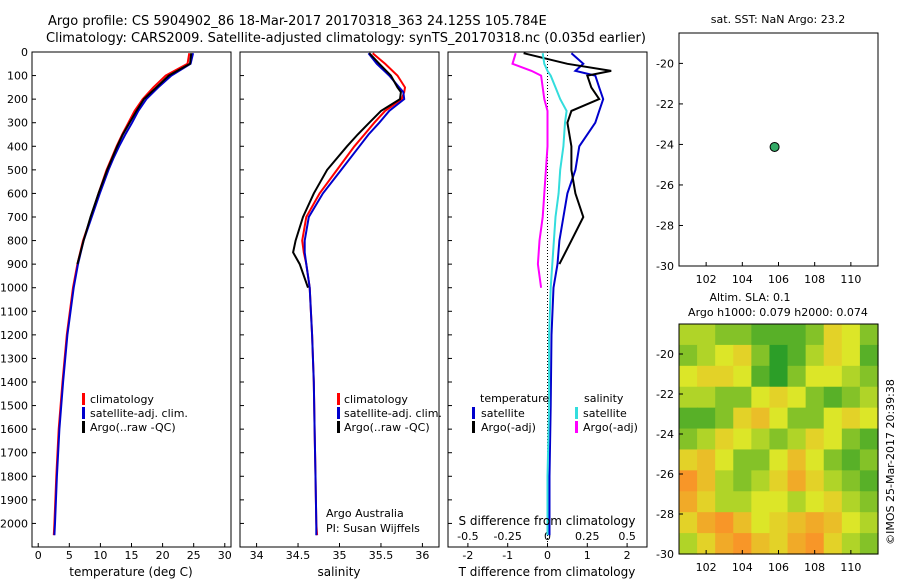 Image resolution: width=900 pixels, height=580 pixels. Describe the element at coordinates (338, 399) in the screenshot. I see `legend-swatch-climatology` at that location.